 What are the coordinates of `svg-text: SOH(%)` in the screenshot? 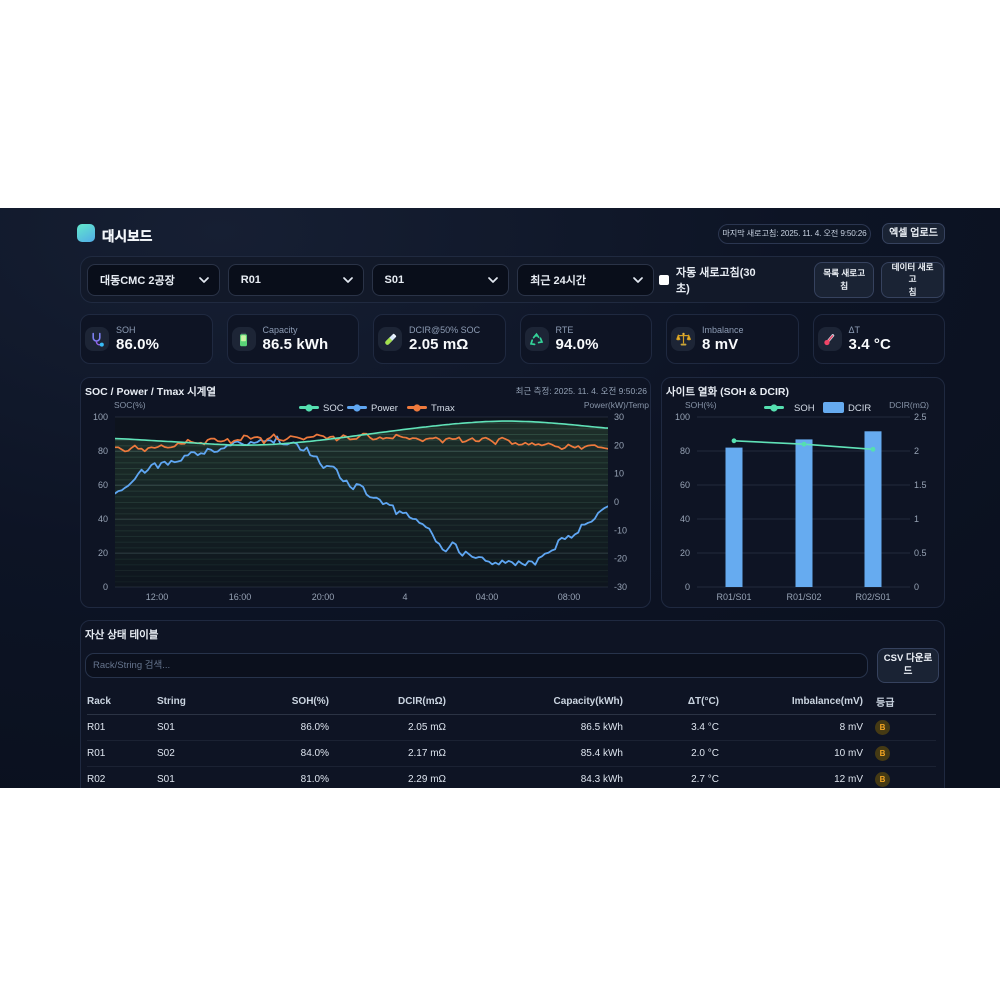 It's located at (701, 405).